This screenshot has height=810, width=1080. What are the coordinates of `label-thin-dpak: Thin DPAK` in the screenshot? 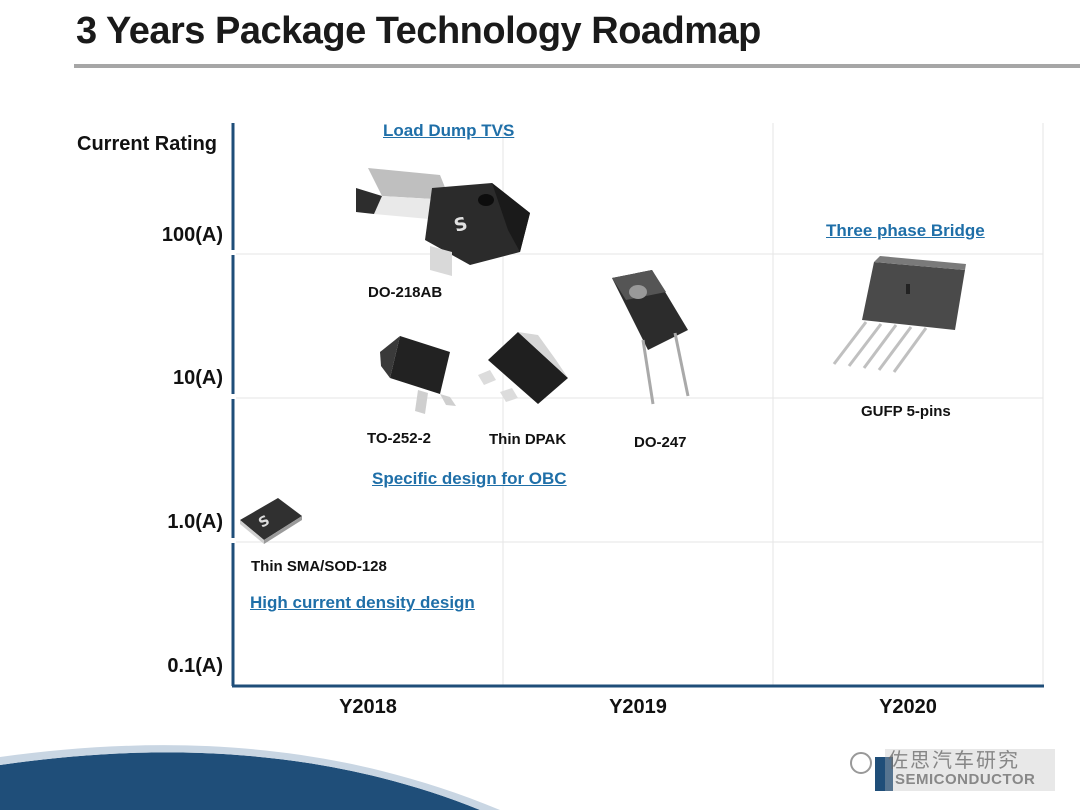 It's located at (528, 439).